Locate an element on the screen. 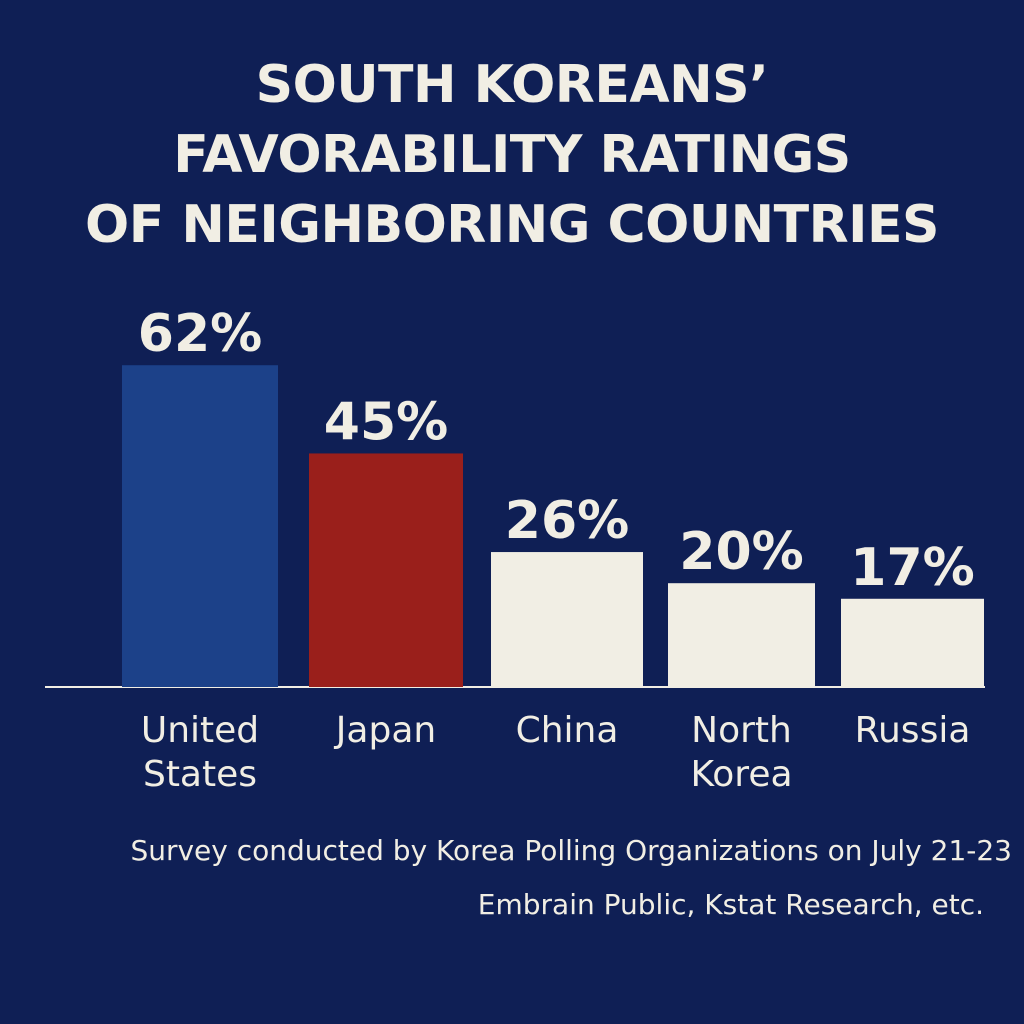 The height and width of the screenshot is (1024, 1024). bar-russia is located at coordinates (912, 642).